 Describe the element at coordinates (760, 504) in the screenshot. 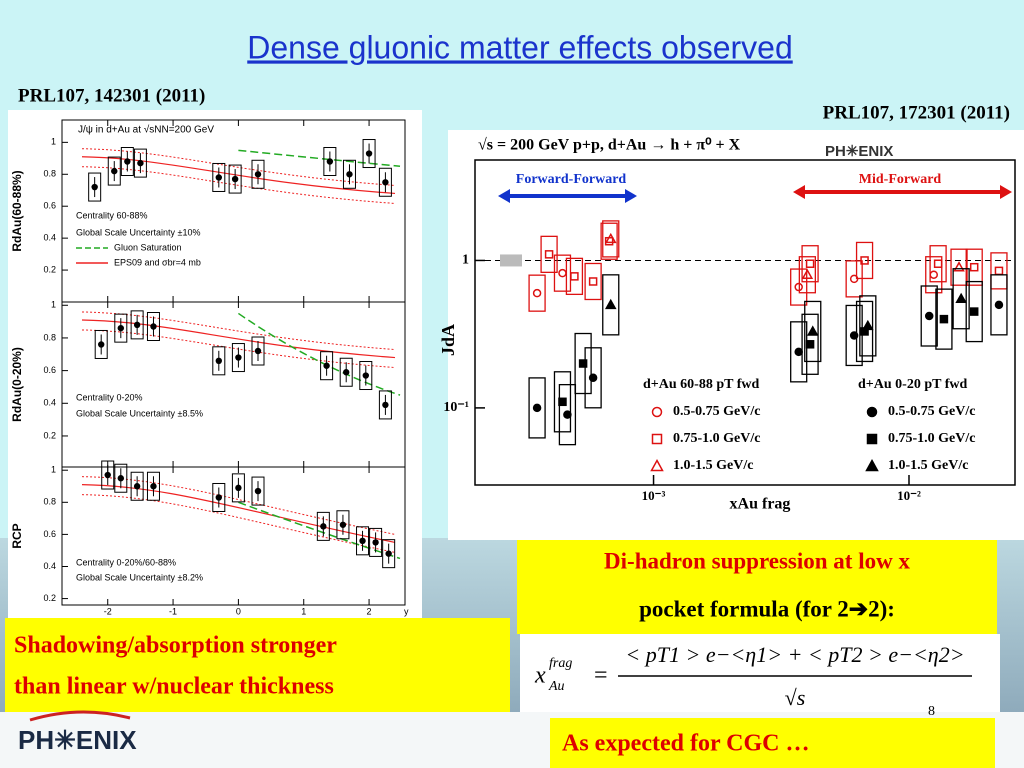

I see `x-axis-label: xAu frag` at that location.